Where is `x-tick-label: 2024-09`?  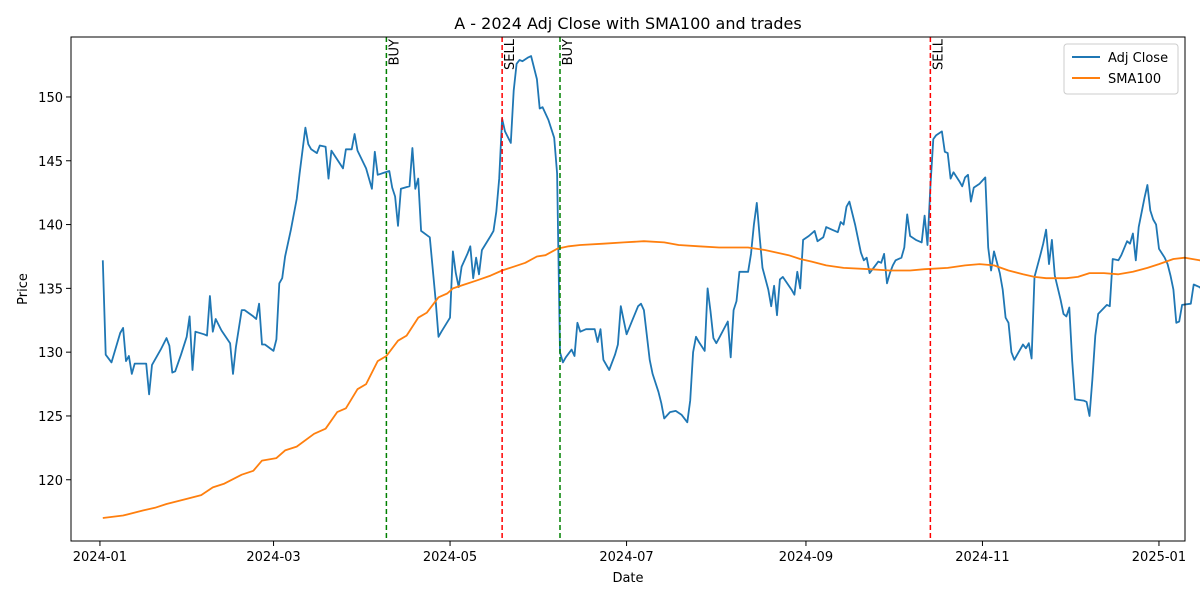
x-tick-label: 2024-09 is located at coordinates (806, 557).